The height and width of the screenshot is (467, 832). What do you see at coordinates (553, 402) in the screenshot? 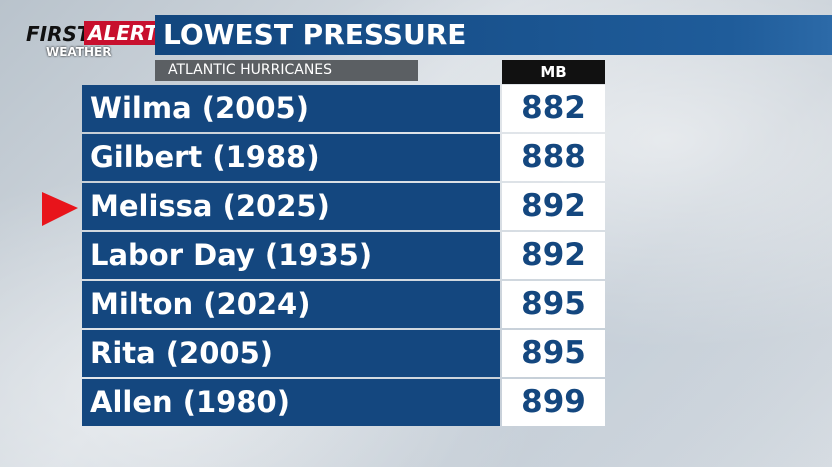
I see `row-value: 899` at bounding box center [553, 402].